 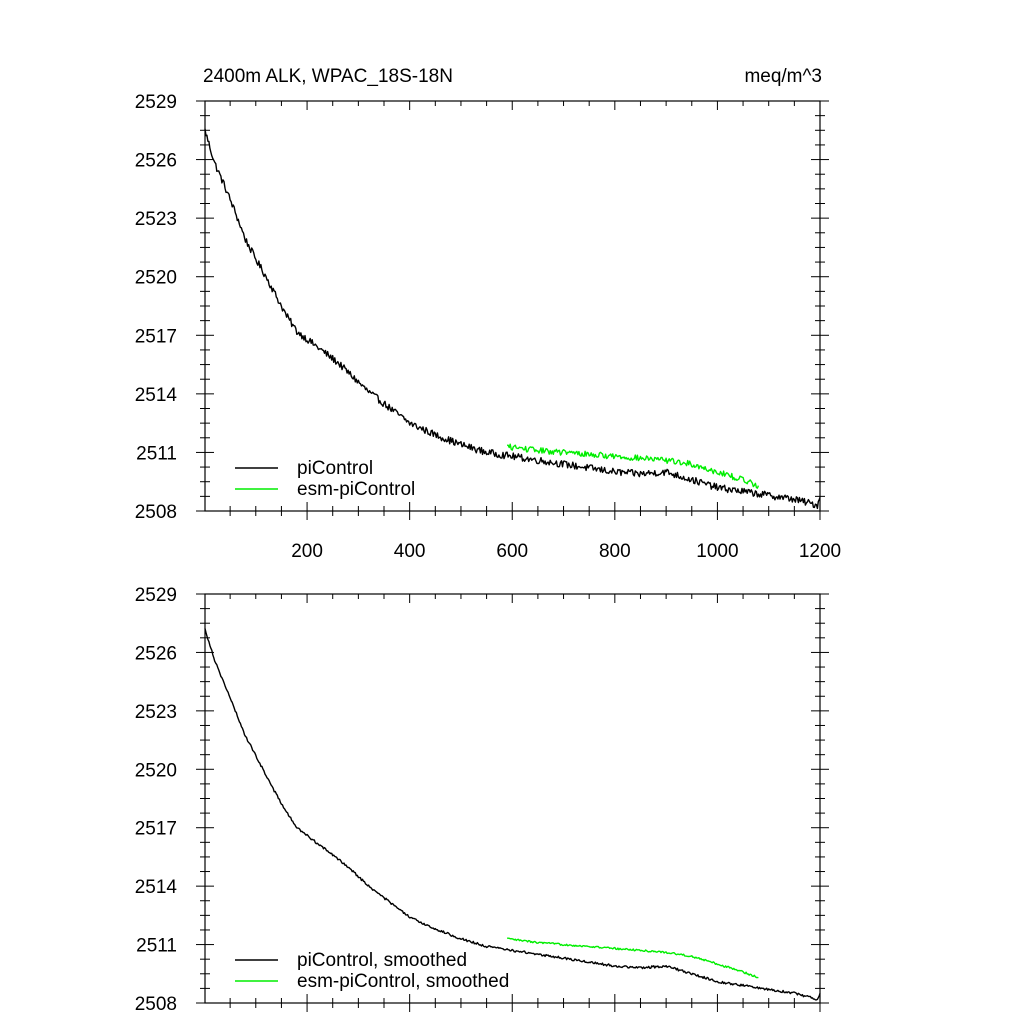 What do you see at coordinates (328, 76) in the screenshot?
I see `chart-title: 2400m ALK, WPAC_18S-18N` at bounding box center [328, 76].